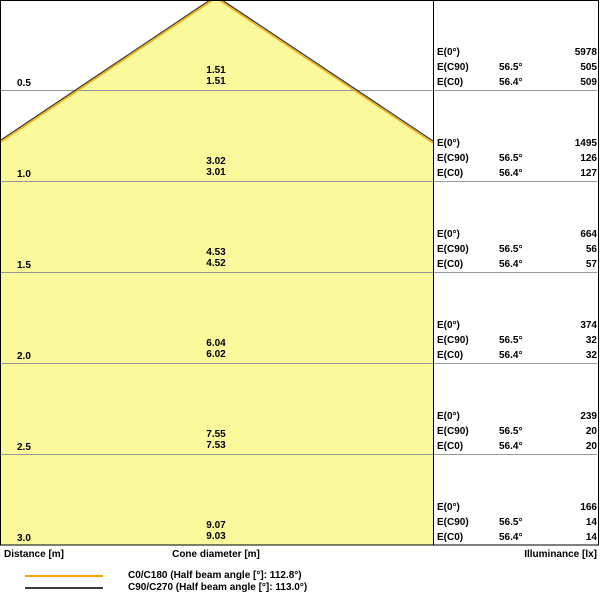  What do you see at coordinates (517, 325) in the screenshot?
I see `illuminance-row-e0: E(0°) 374` at bounding box center [517, 325].